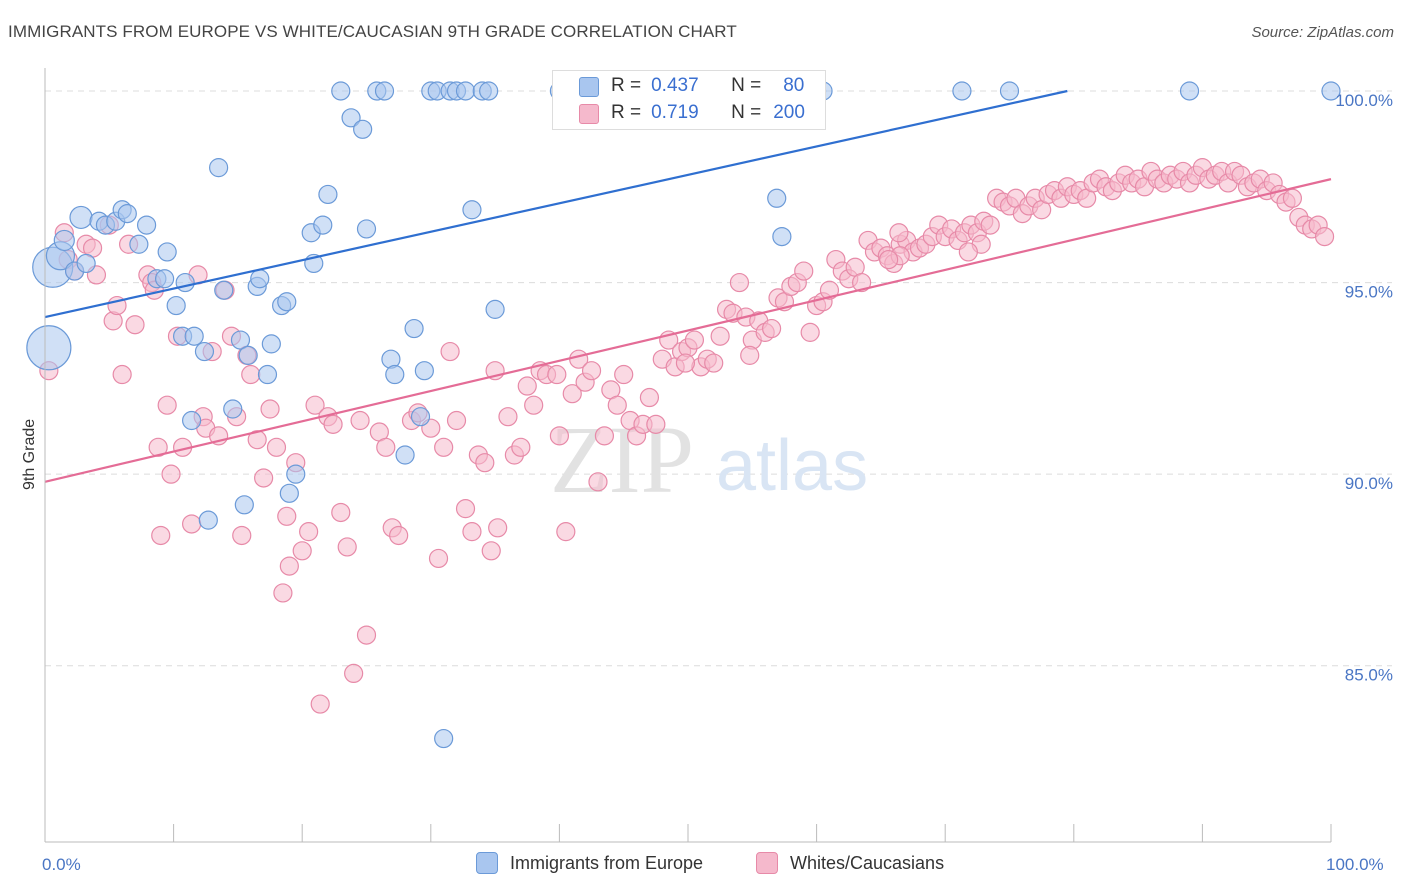 This screenshot has height=892, width=1406. What do you see at coordinates (675, 85) in the screenshot?
I see `legend-blue-r-value: 0.437` at bounding box center [675, 85].